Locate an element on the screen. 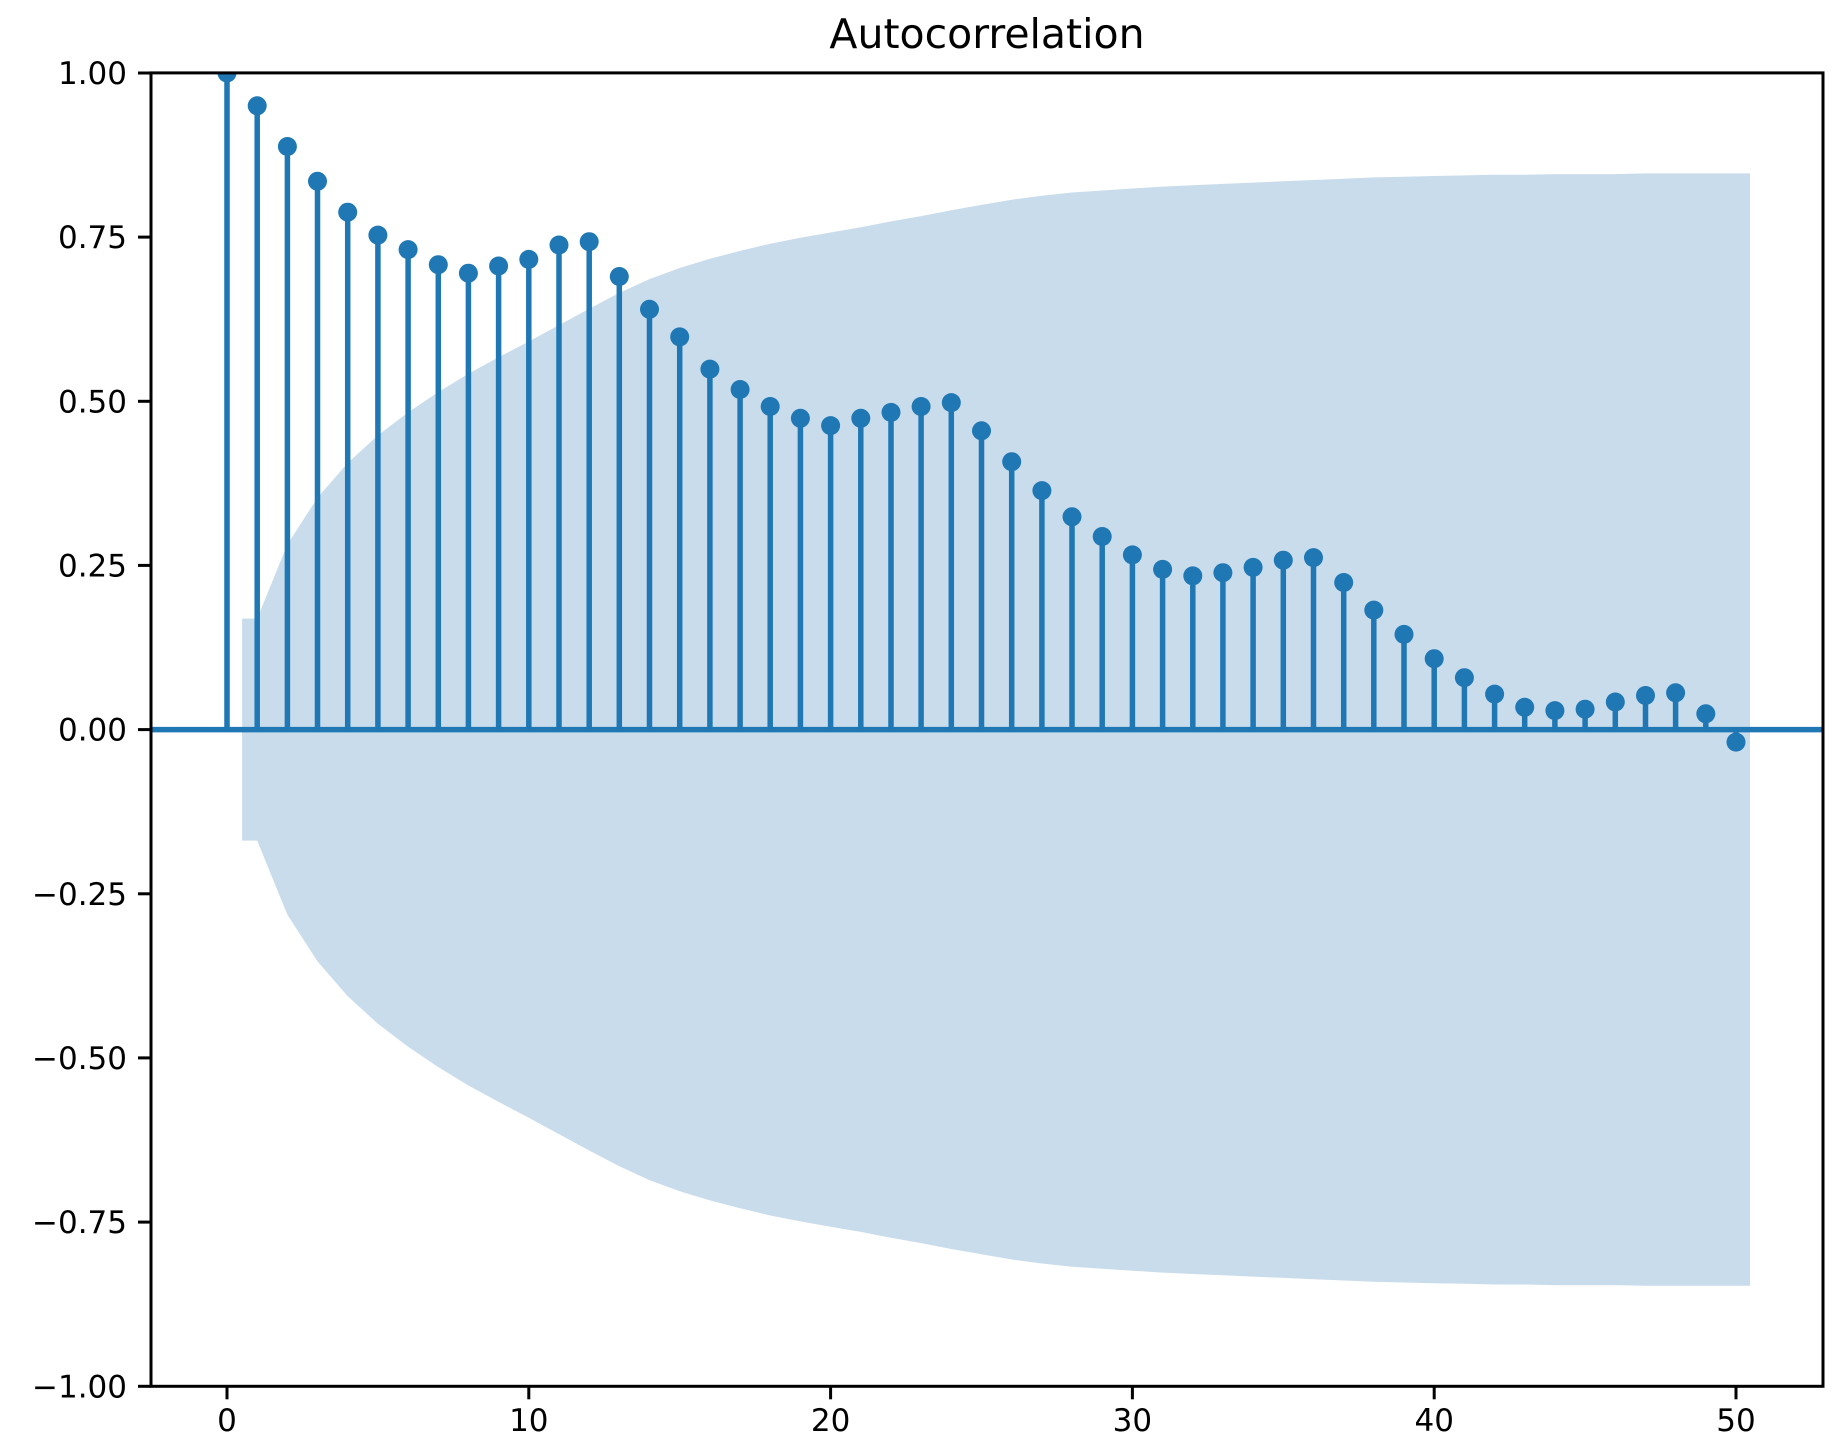 The width and height of the screenshot is (1847, 1448). x-tick-label: 50 is located at coordinates (1735, 1421).